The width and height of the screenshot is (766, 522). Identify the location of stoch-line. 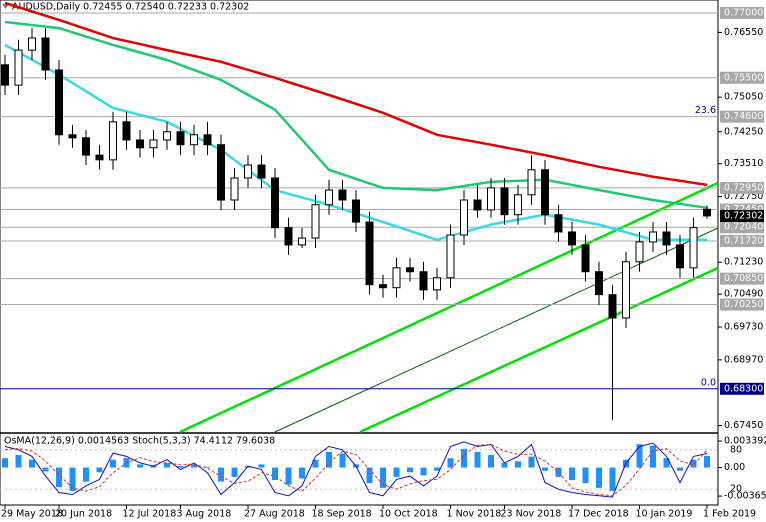
(356, 469).